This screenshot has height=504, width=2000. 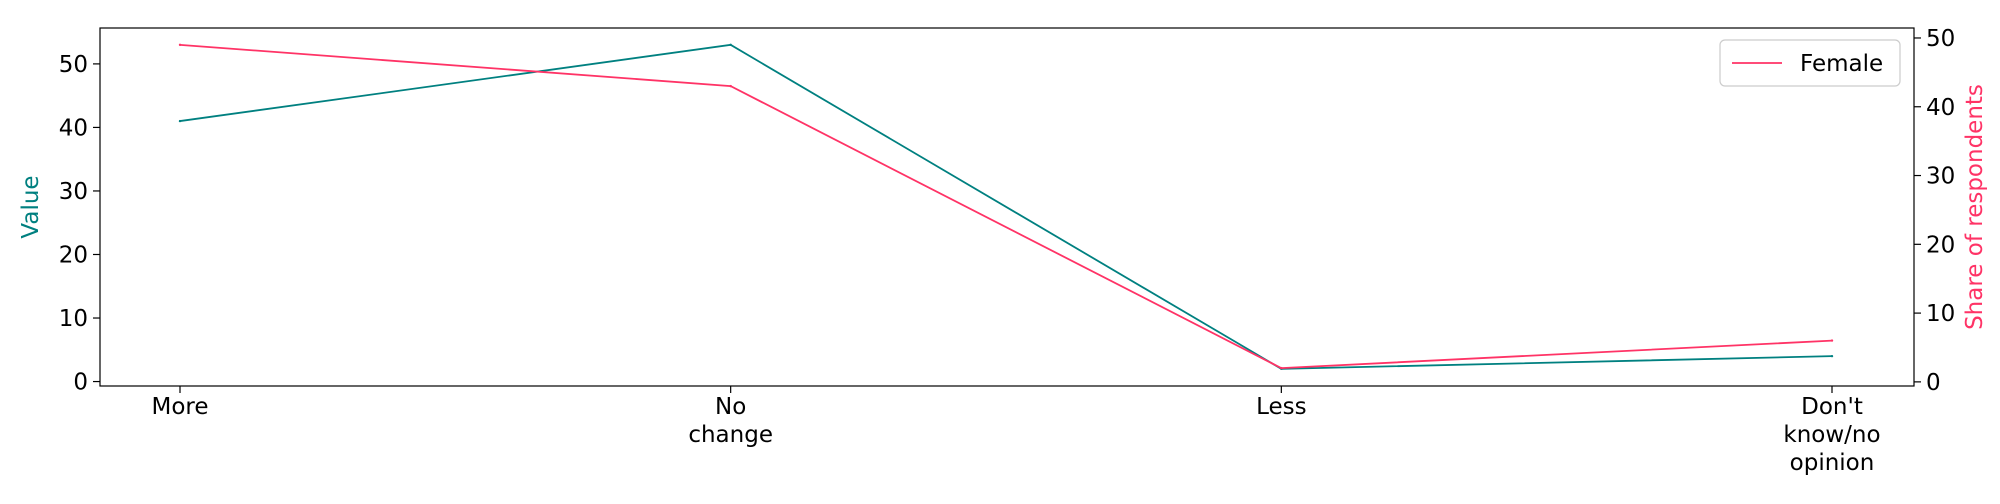 I want to click on legend-box, so click(x=1810, y=63).